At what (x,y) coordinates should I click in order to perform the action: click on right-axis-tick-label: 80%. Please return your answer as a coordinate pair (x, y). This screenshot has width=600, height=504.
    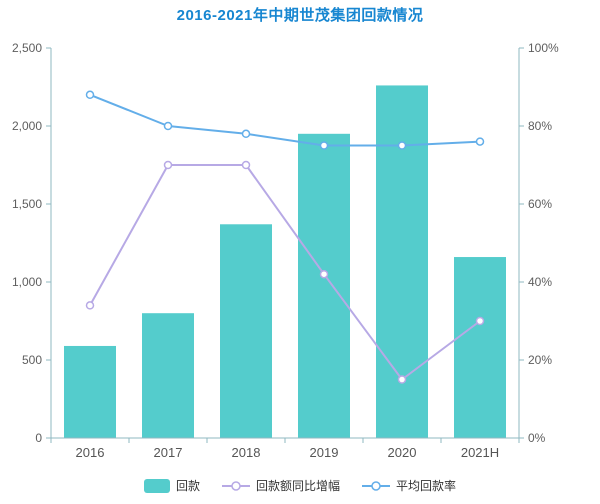
    Looking at the image, I should click on (540, 126).